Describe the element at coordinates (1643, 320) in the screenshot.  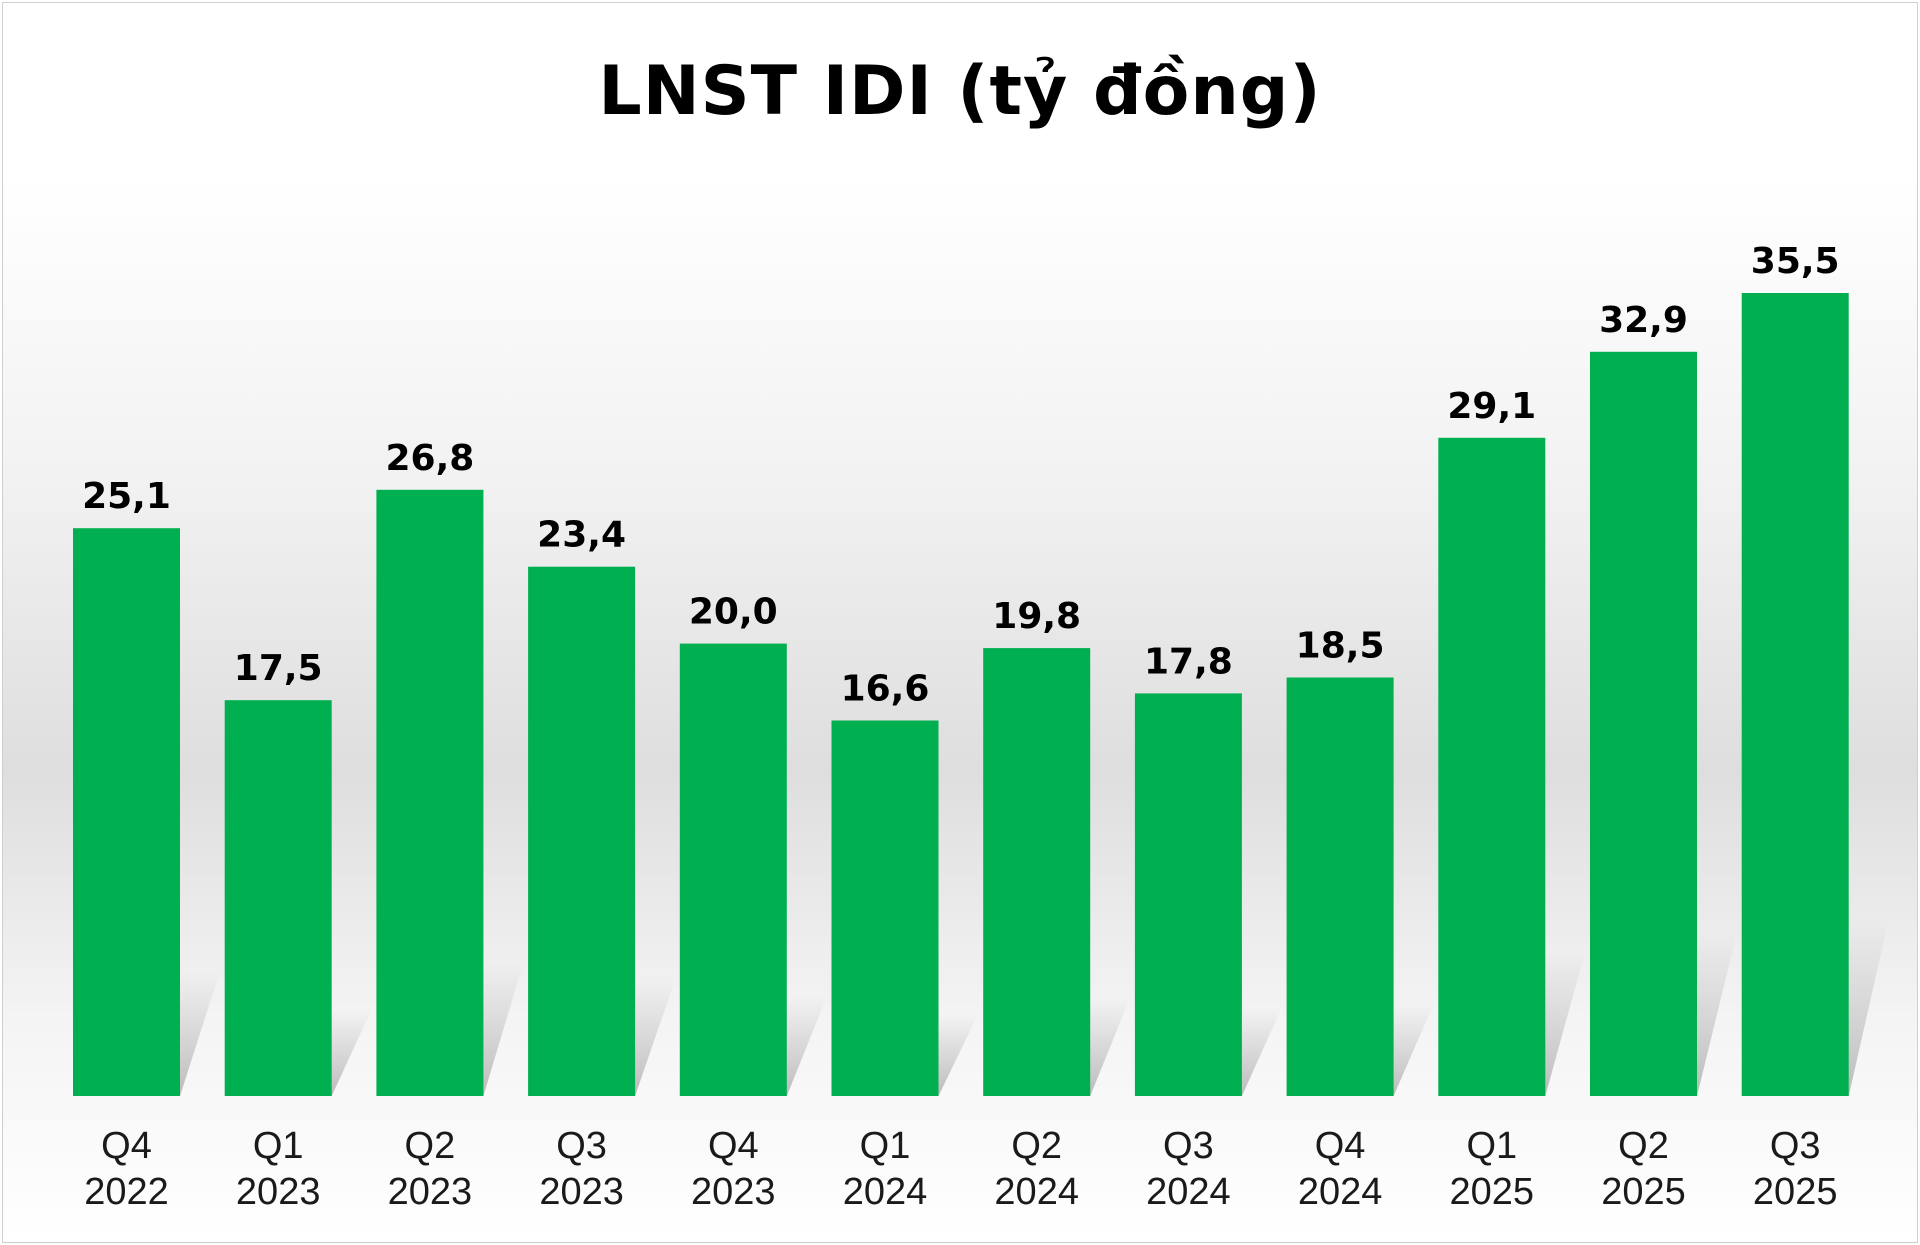
I see `data-label: 32,9` at that location.